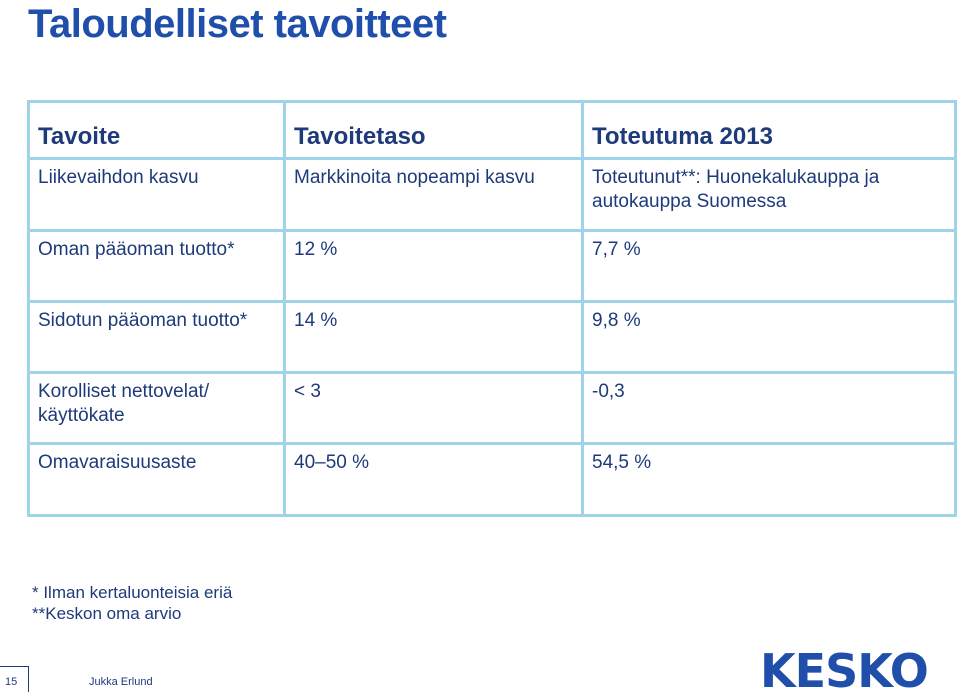 This screenshot has height=698, width=960. What do you see at coordinates (156, 194) in the screenshot?
I see `row-goal: Liikevaihdon kasvu` at bounding box center [156, 194].